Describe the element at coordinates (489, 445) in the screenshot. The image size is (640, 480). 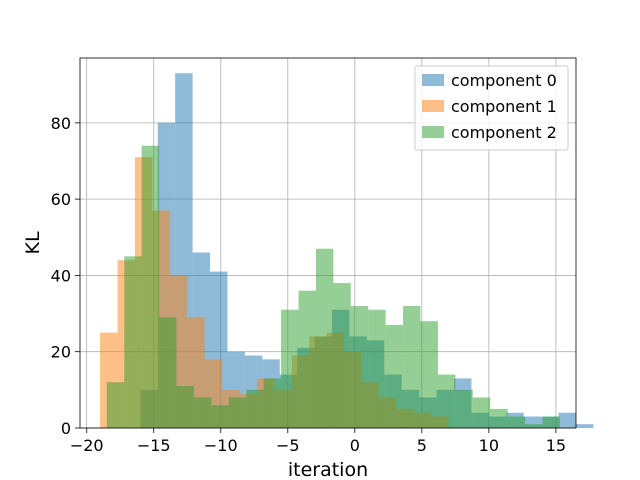
I see `x-tick-label: 10` at that location.